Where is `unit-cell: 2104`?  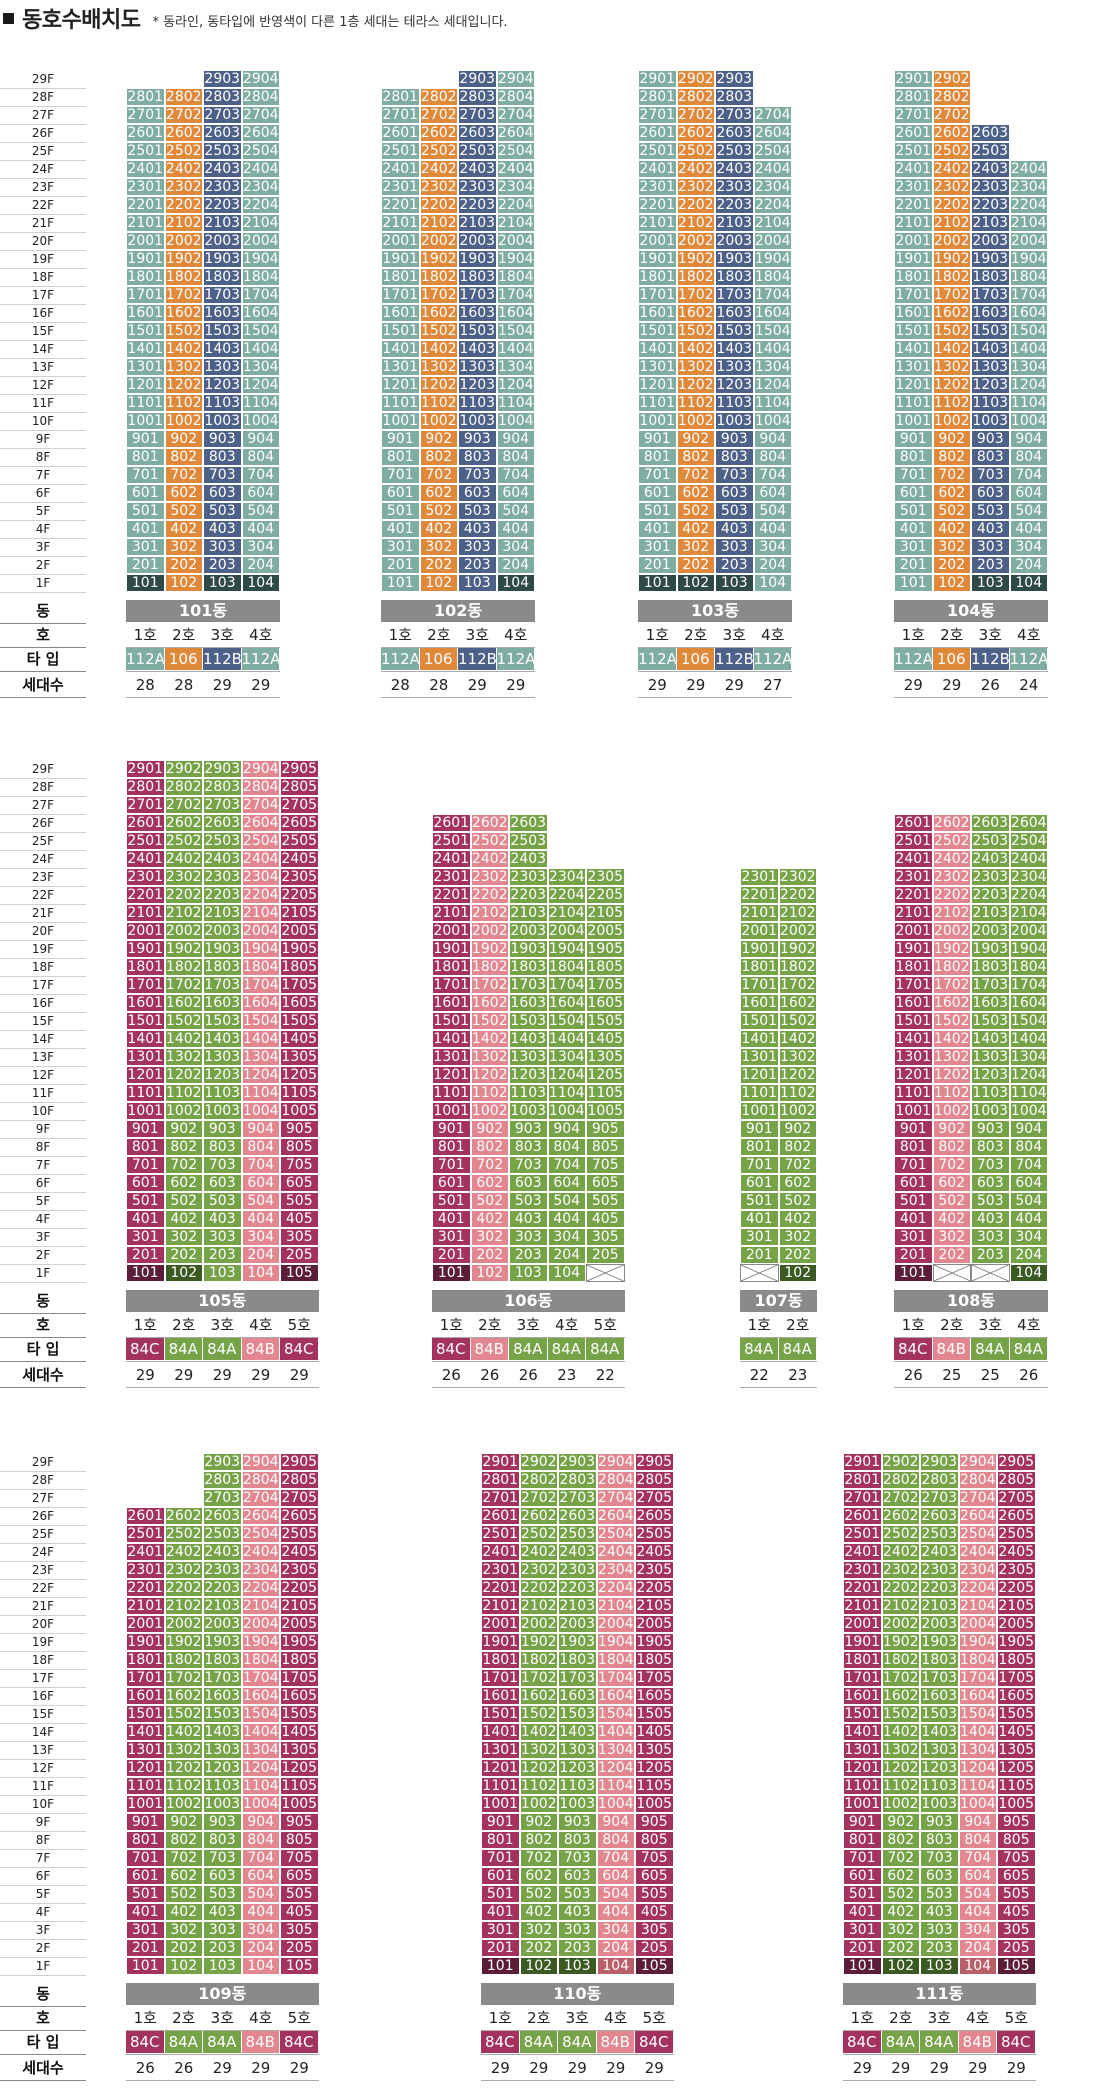 unit-cell: 2104 is located at coordinates (977, 1606).